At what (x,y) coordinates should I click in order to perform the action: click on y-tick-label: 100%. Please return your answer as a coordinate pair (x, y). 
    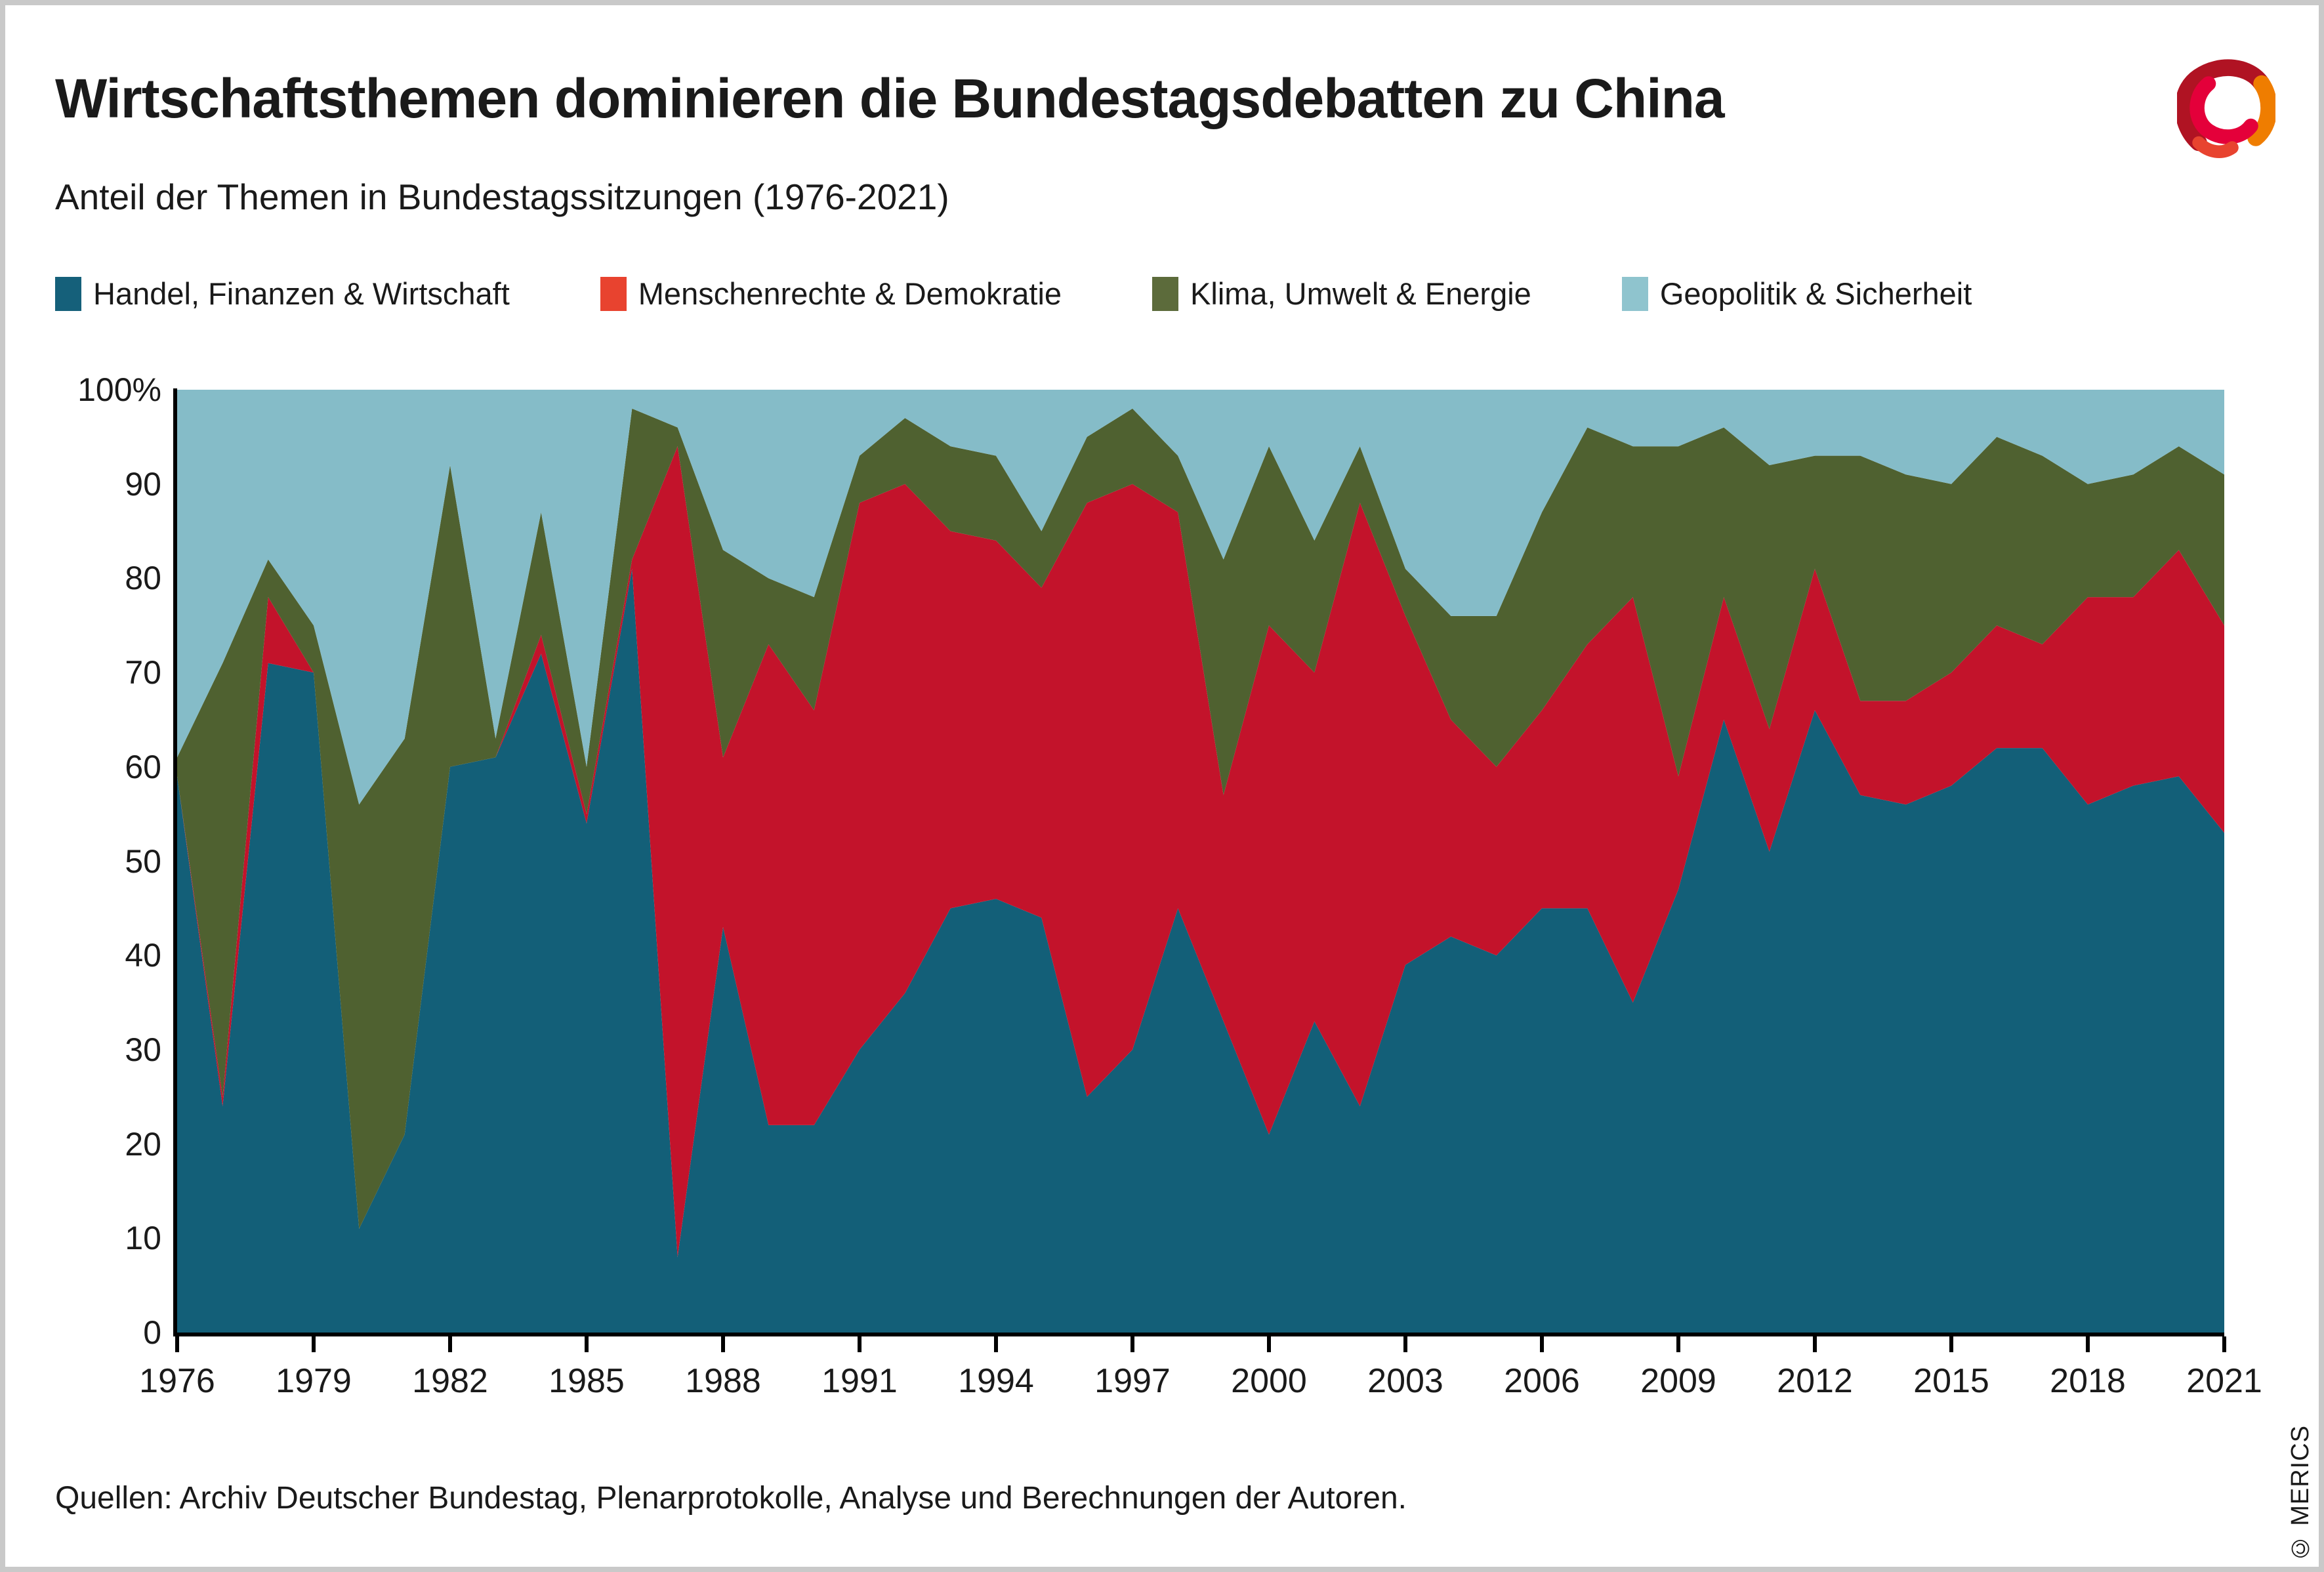
    Looking at the image, I should click on (119, 390).